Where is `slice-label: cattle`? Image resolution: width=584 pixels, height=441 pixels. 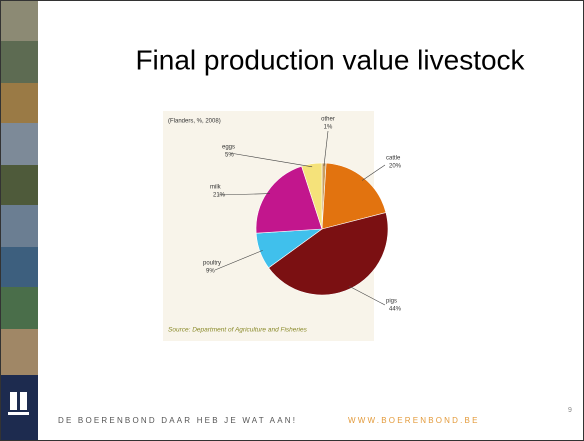 slice-label: cattle is located at coordinates (393, 159).